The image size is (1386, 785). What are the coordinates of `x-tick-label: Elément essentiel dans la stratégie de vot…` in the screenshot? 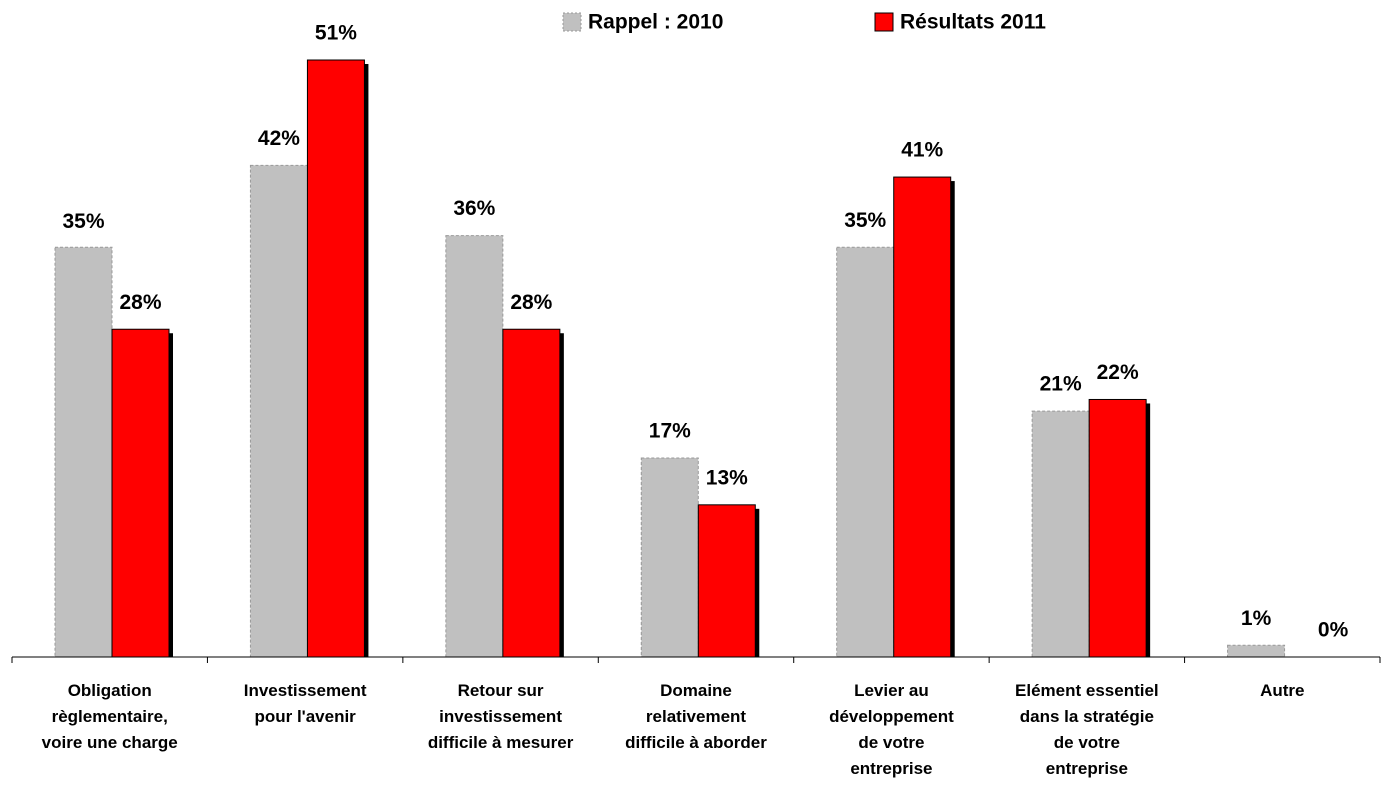 It's located at (1087, 729).